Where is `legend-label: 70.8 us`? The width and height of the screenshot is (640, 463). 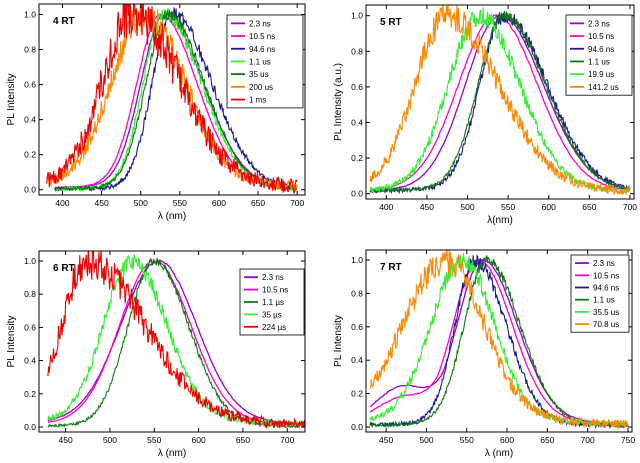
legend-label: 70.8 us is located at coordinates (606, 324).